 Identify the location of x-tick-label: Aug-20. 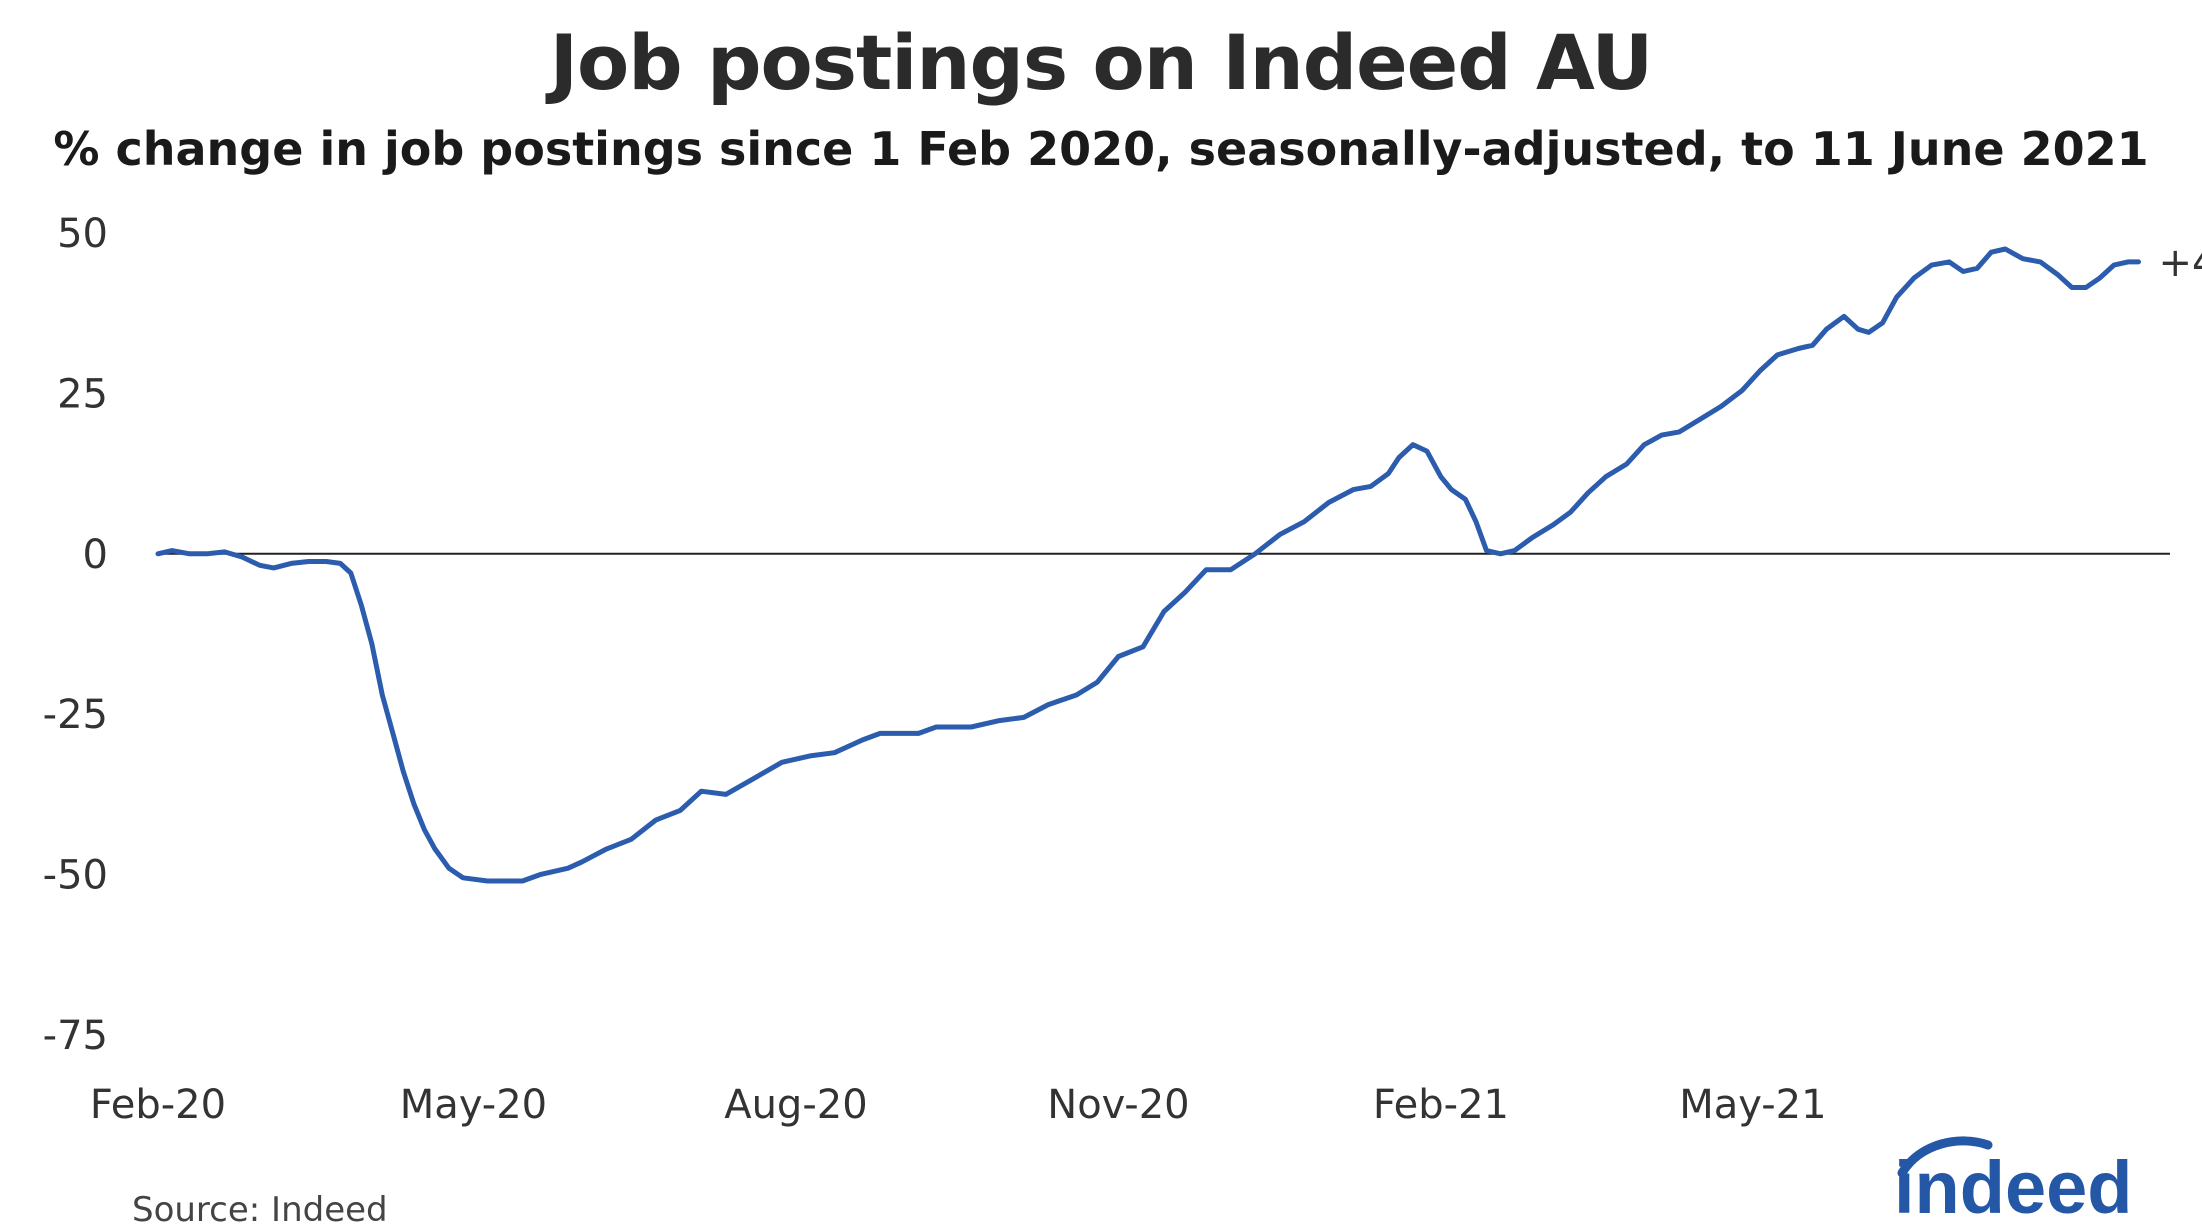
(795, 1105).